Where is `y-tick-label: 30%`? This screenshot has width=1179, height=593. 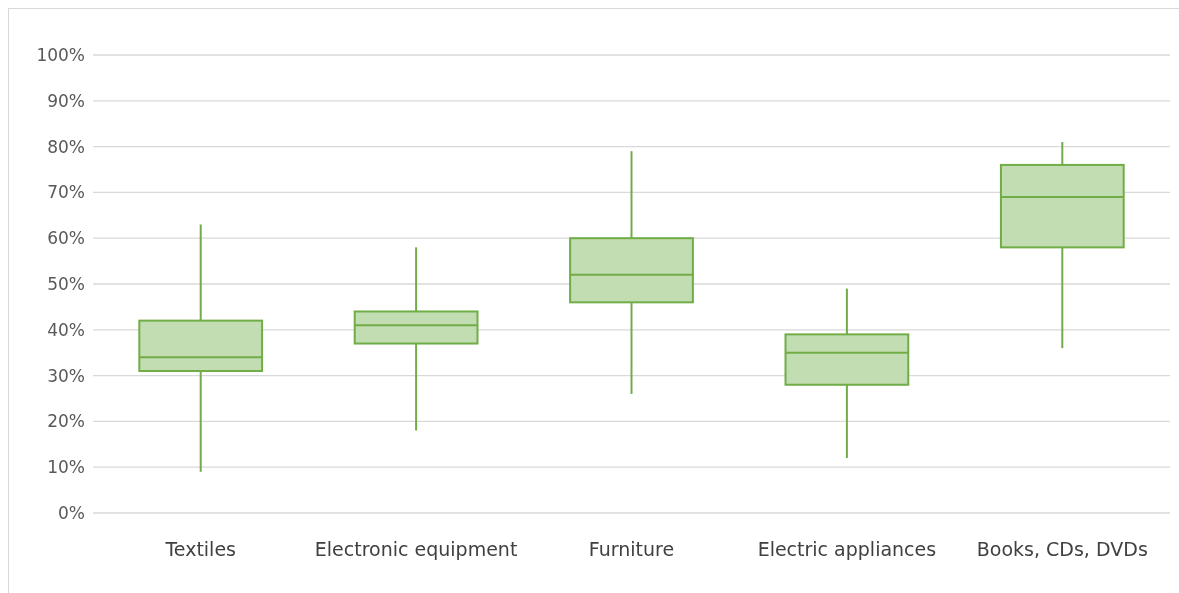
y-tick-label: 30% is located at coordinates (66, 375).